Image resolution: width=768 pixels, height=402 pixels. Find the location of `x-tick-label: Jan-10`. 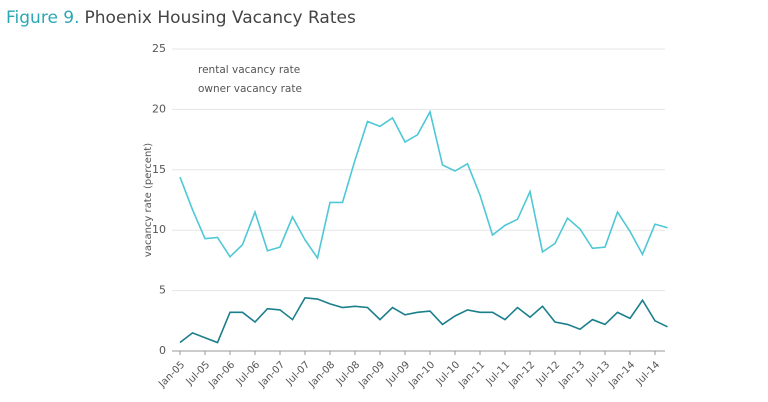

x-tick-label: Jan-10 is located at coordinates (421, 374).